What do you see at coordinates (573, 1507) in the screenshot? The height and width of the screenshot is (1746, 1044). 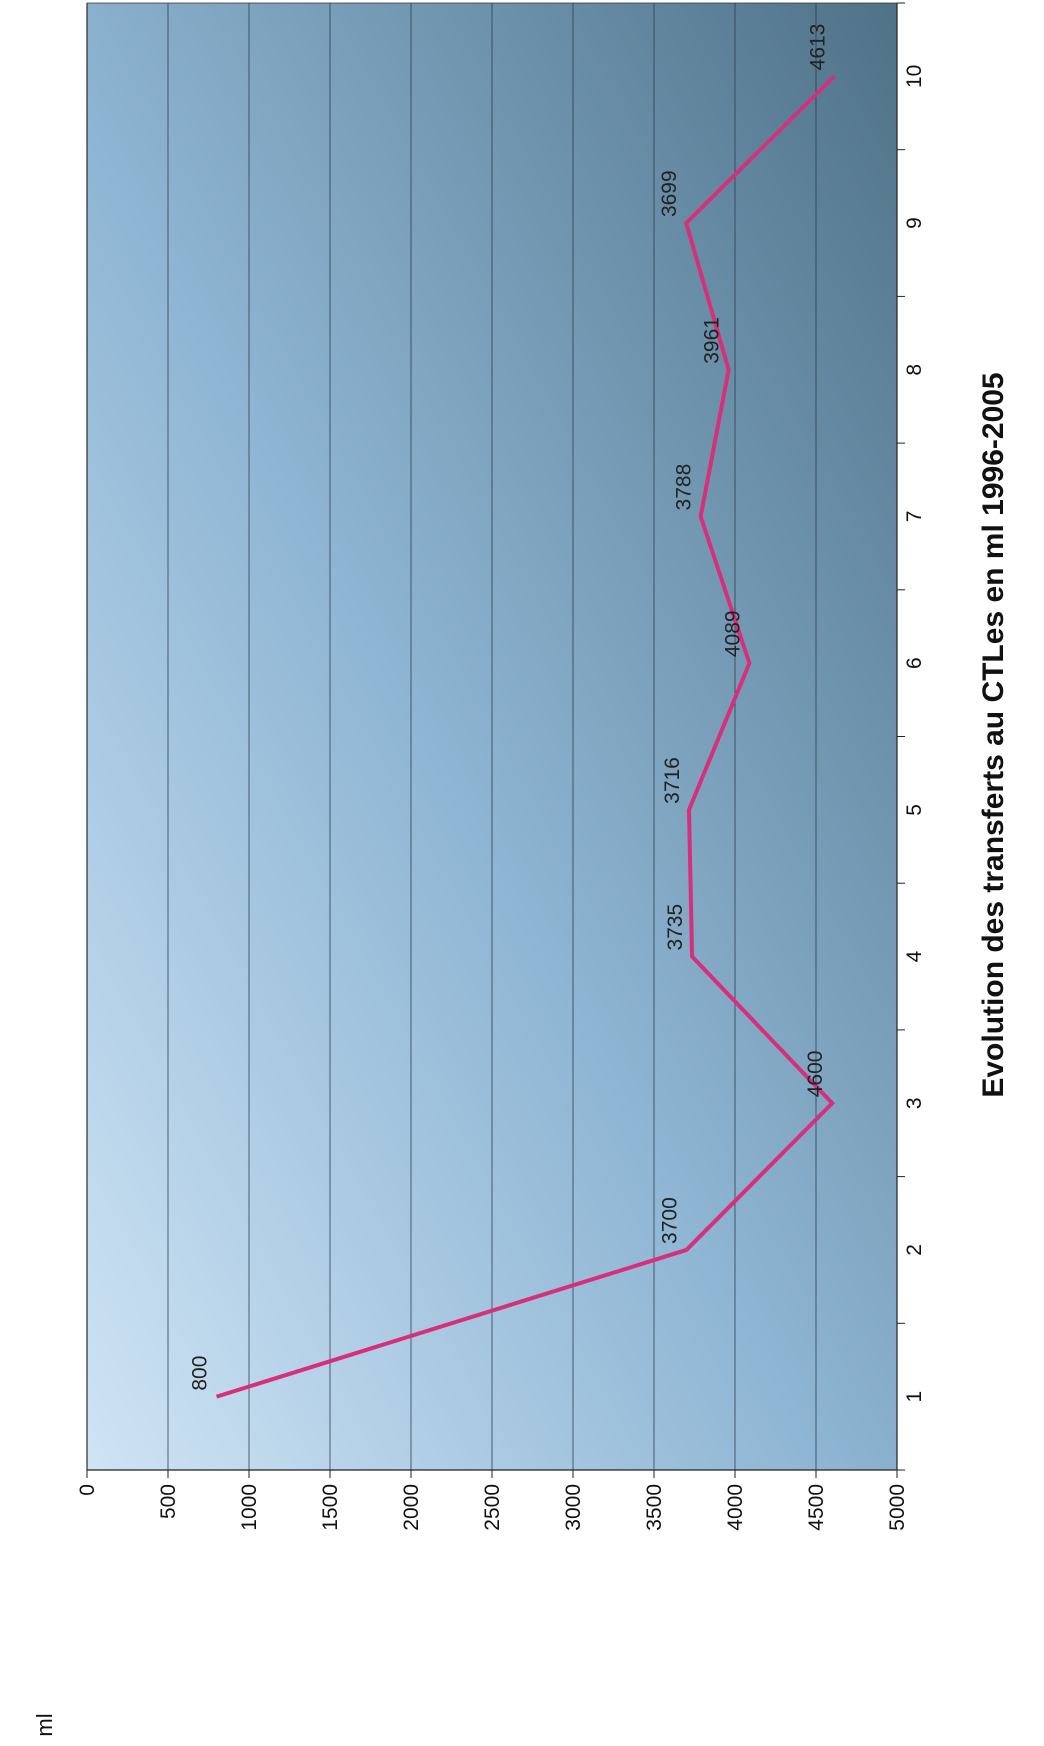 I see `value-axis-tick-label: 3000` at bounding box center [573, 1507].